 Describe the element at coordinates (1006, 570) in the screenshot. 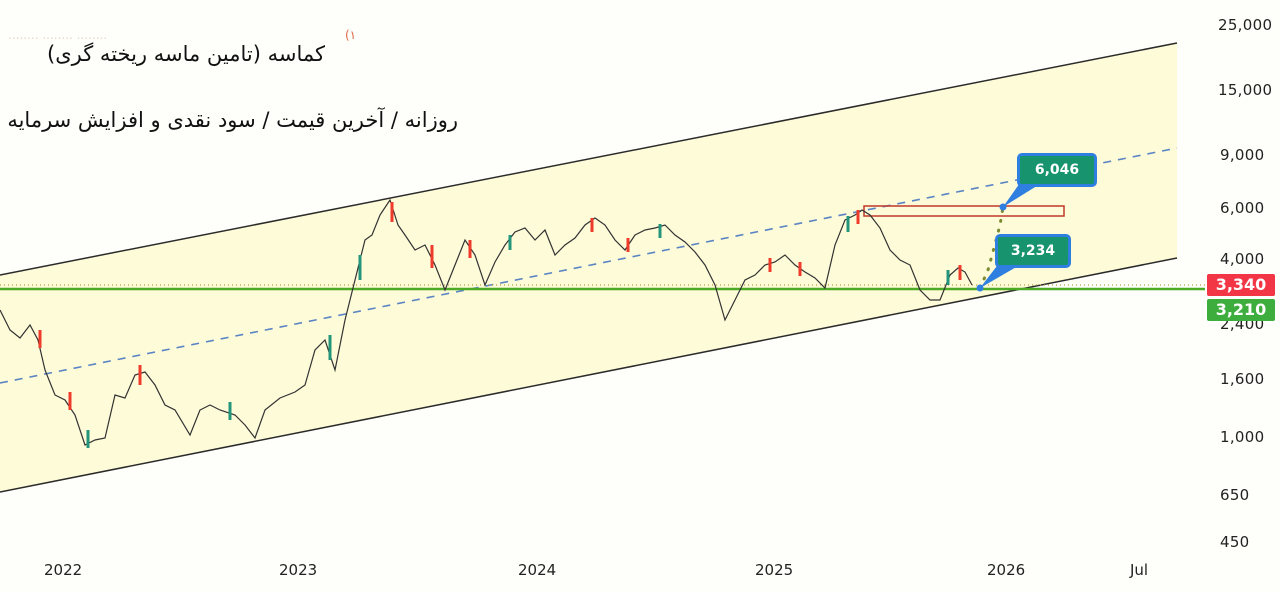

I see `x-tick: 2026` at that location.